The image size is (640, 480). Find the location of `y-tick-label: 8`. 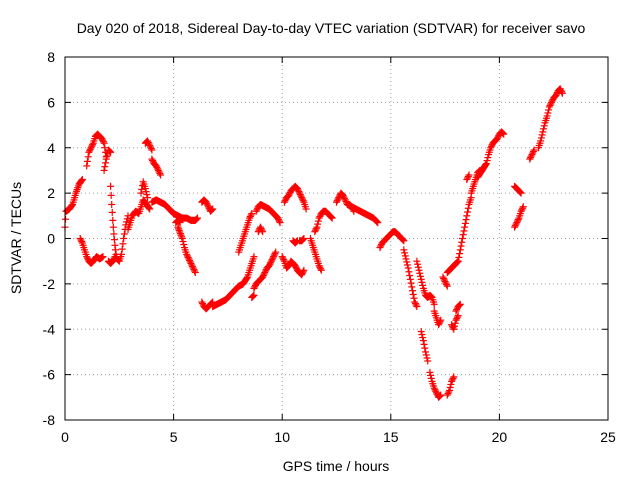

y-tick-label: 8 is located at coordinates (51, 57).